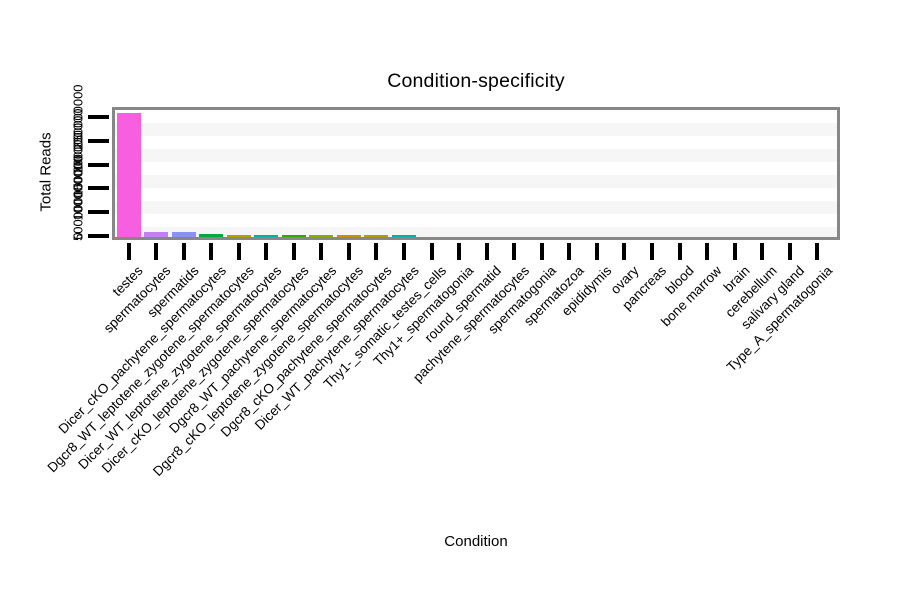 This screenshot has width=900, height=600. I want to click on x-axis-title: Condition, so click(476, 541).